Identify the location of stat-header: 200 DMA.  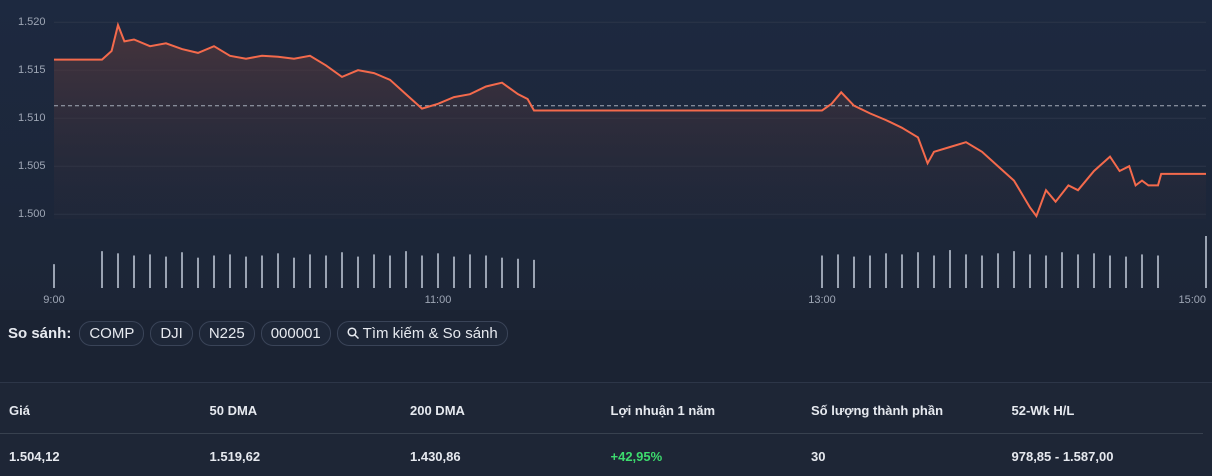
(437, 410).